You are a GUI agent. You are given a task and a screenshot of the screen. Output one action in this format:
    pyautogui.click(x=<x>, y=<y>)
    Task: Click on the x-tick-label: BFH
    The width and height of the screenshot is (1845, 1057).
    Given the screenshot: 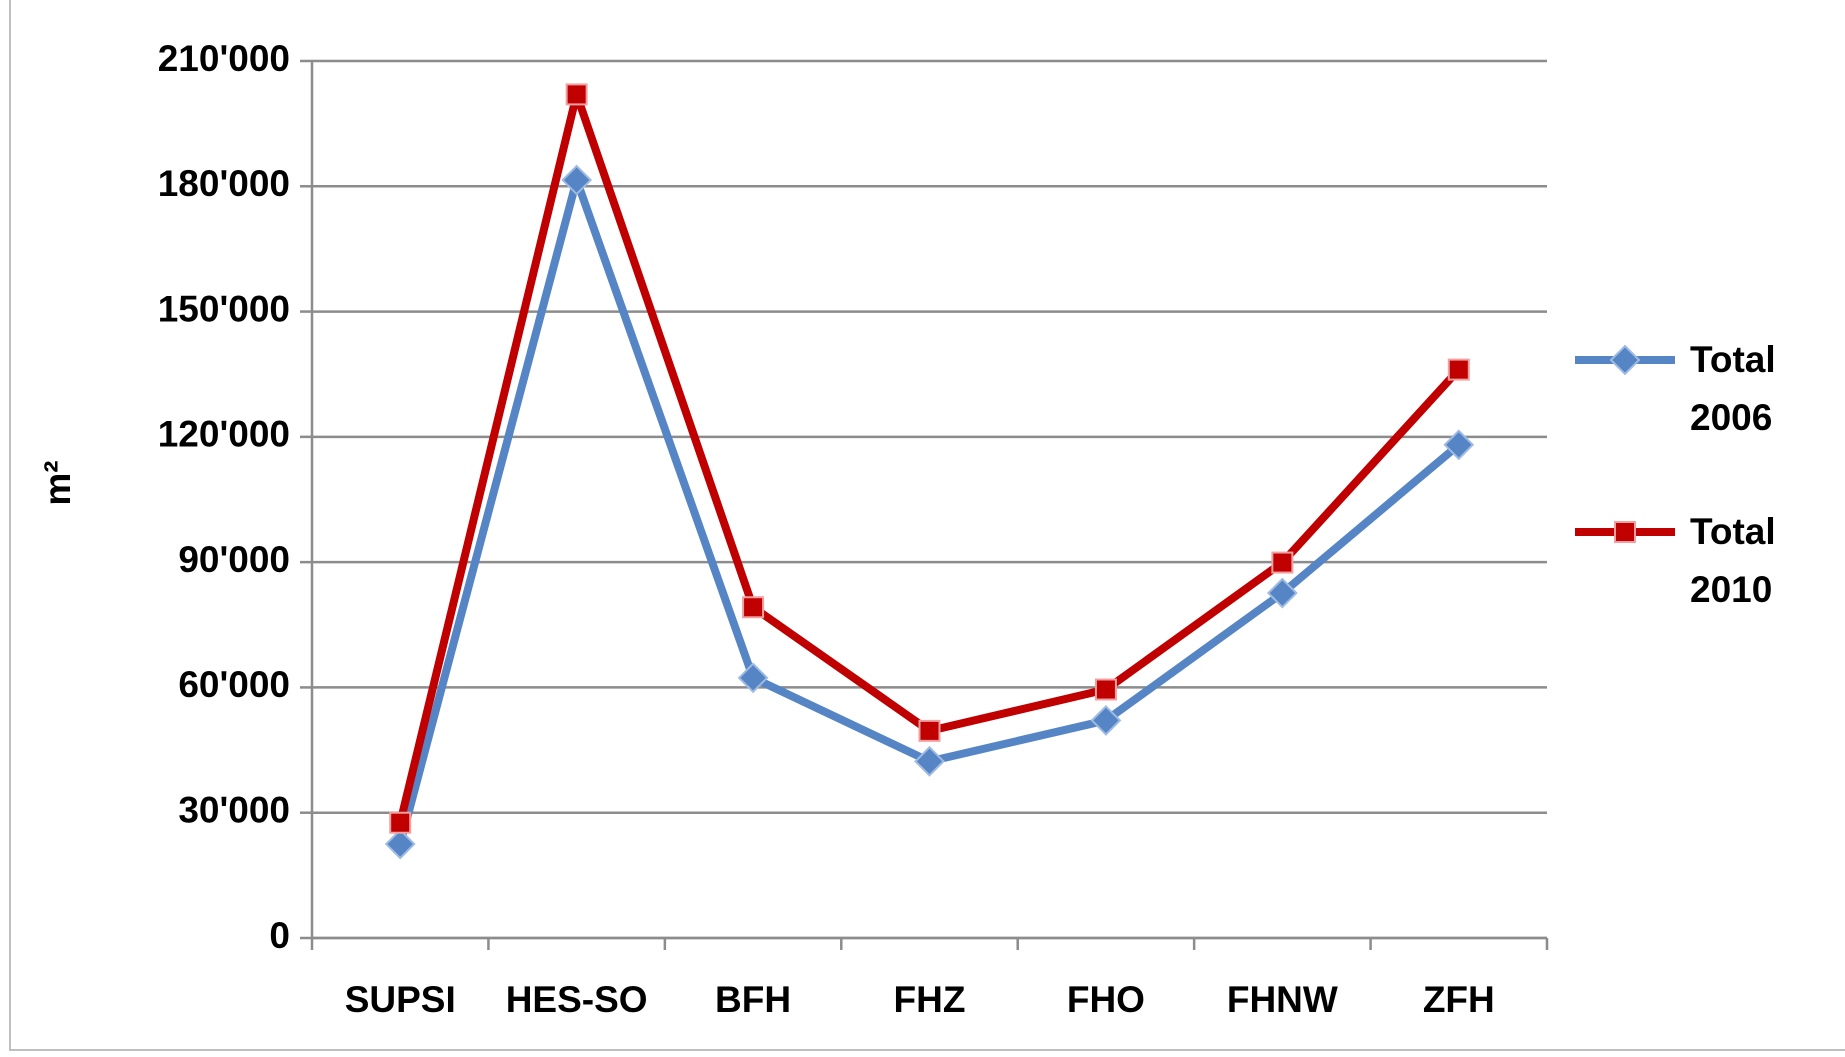 What is the action you would take?
    pyautogui.click(x=753, y=999)
    